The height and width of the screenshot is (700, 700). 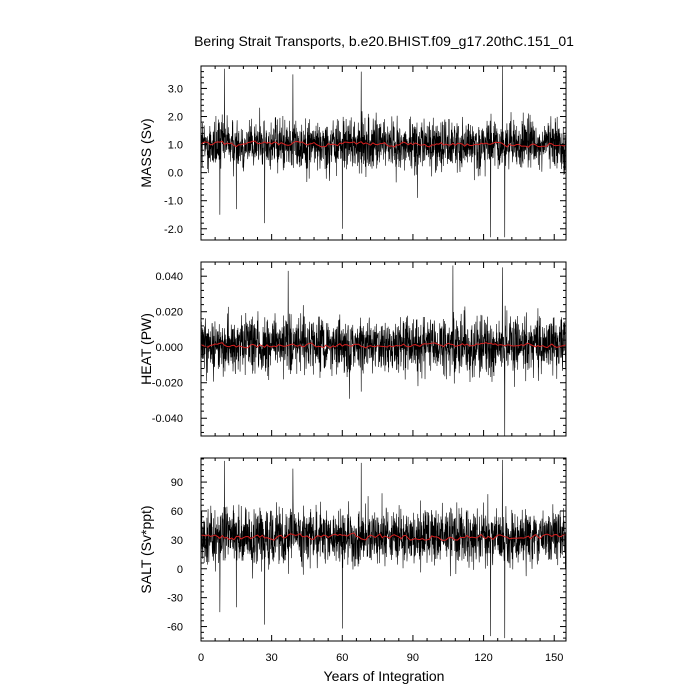 I want to click on y-tick-label: -30, so click(x=175, y=599).